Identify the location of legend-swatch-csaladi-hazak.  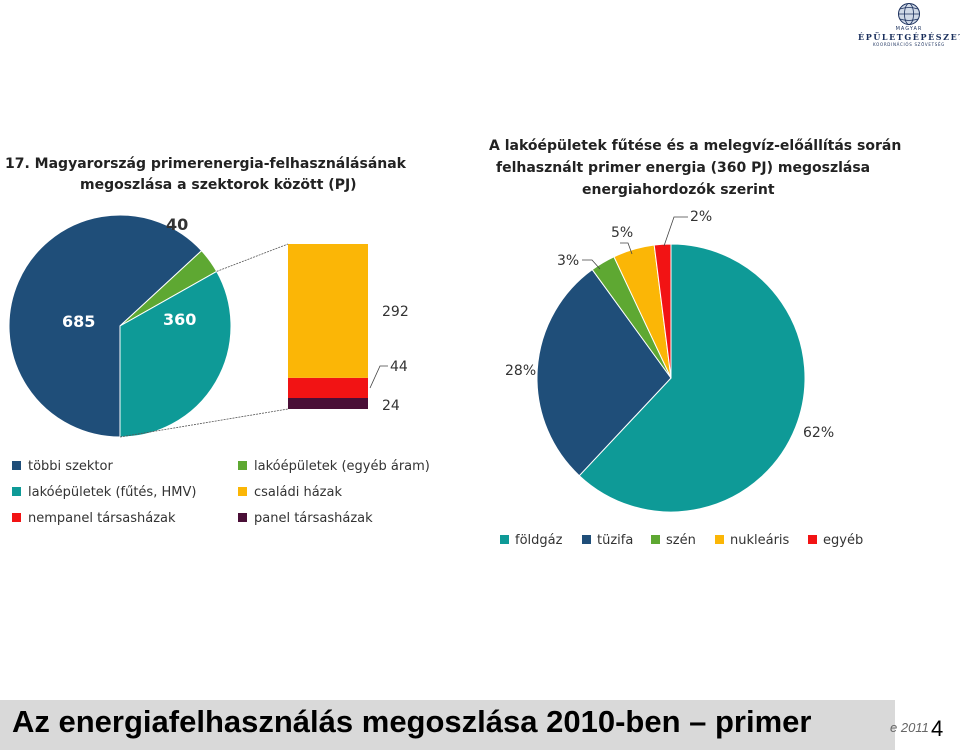
(242, 491).